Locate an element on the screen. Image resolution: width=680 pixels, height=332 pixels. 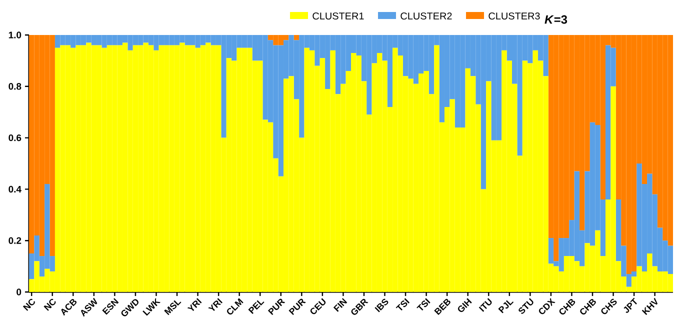
x-tick-label: PEL is located at coordinates (256, 307).